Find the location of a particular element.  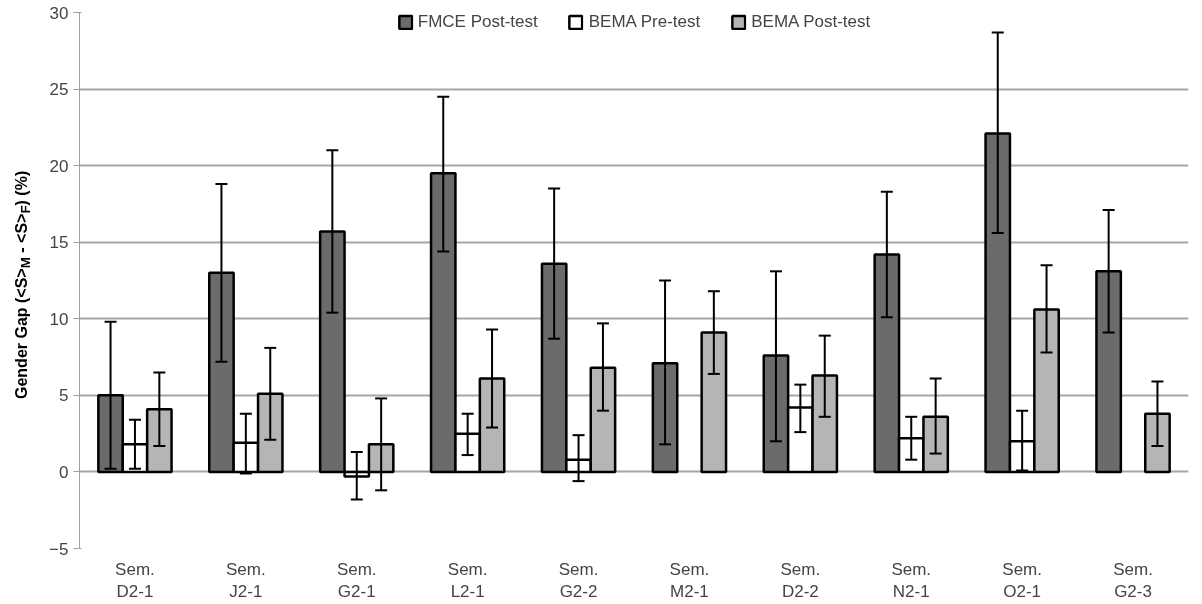

y-tick-label: 5 is located at coordinates (64, 396).